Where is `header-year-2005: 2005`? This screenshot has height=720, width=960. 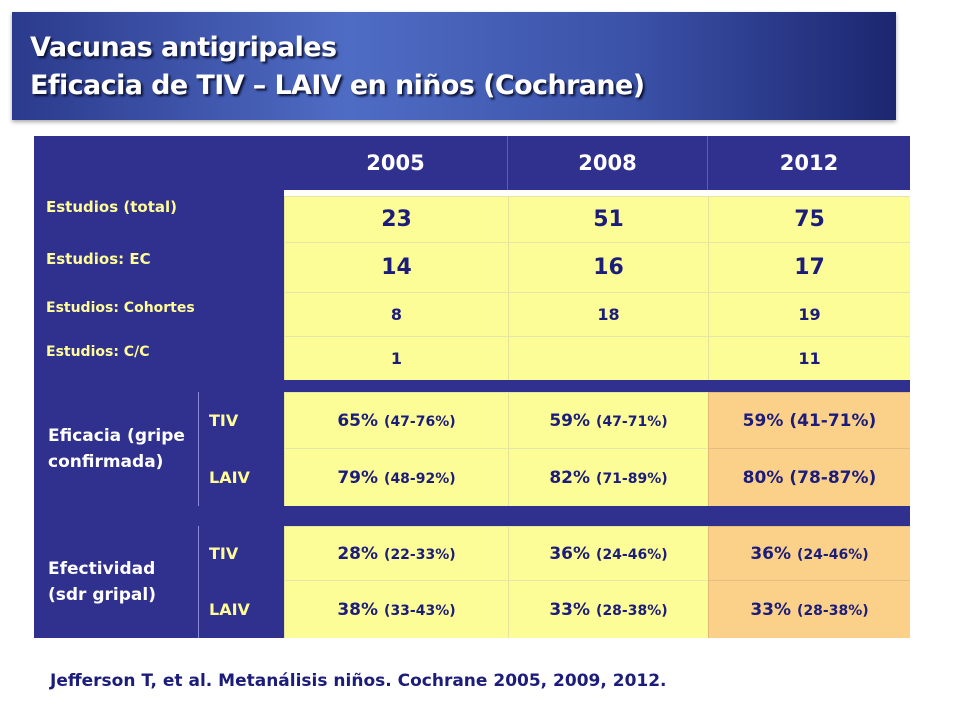 header-year-2005: 2005 is located at coordinates (396, 163).